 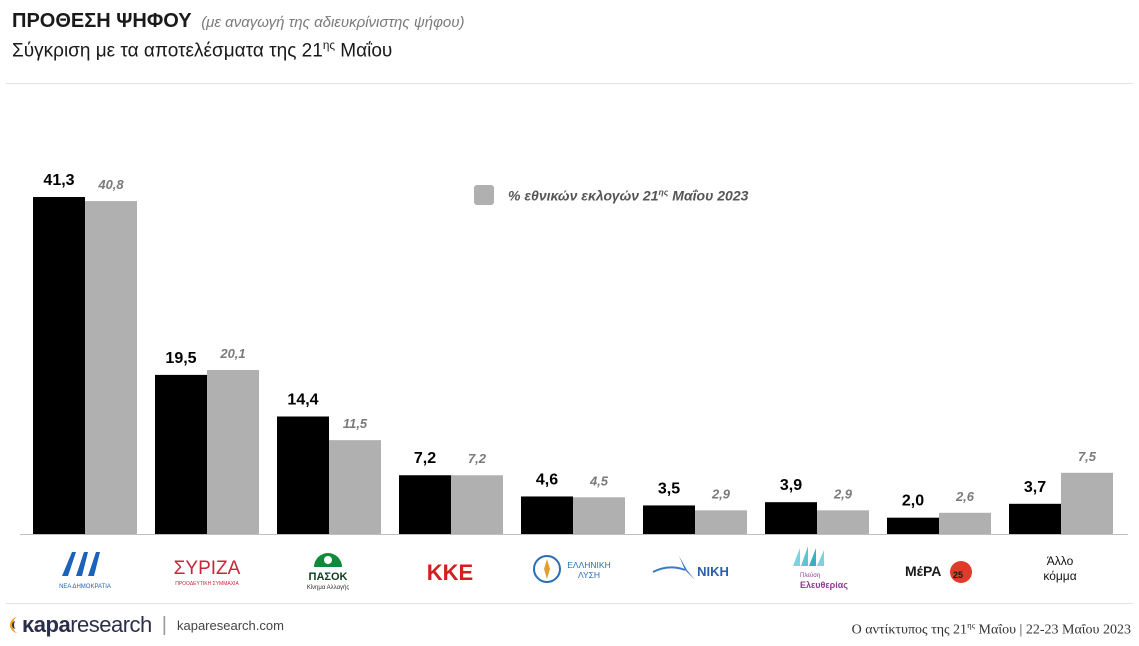 What do you see at coordinates (450, 572) in the screenshot?
I see `kke-logo-text: ΚΚΕ` at bounding box center [450, 572].